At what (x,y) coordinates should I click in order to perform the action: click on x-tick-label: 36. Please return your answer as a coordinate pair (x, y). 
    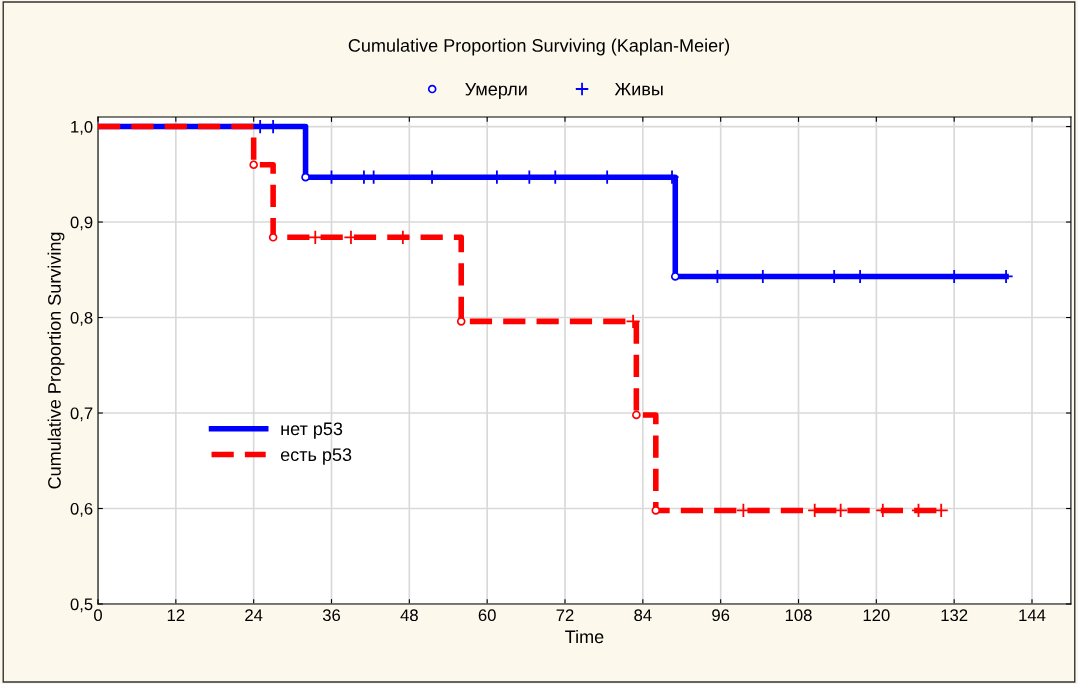
    Looking at the image, I should click on (331, 615).